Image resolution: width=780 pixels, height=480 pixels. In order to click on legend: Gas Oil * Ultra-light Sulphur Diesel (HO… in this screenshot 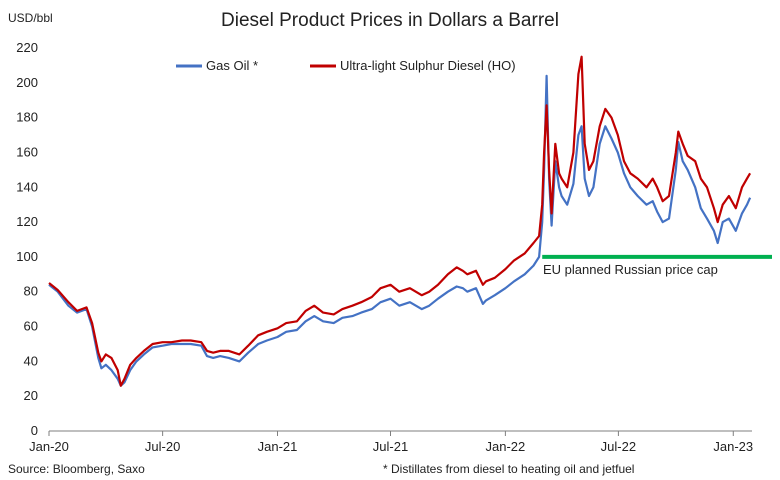, I will do `click(346, 65)`.